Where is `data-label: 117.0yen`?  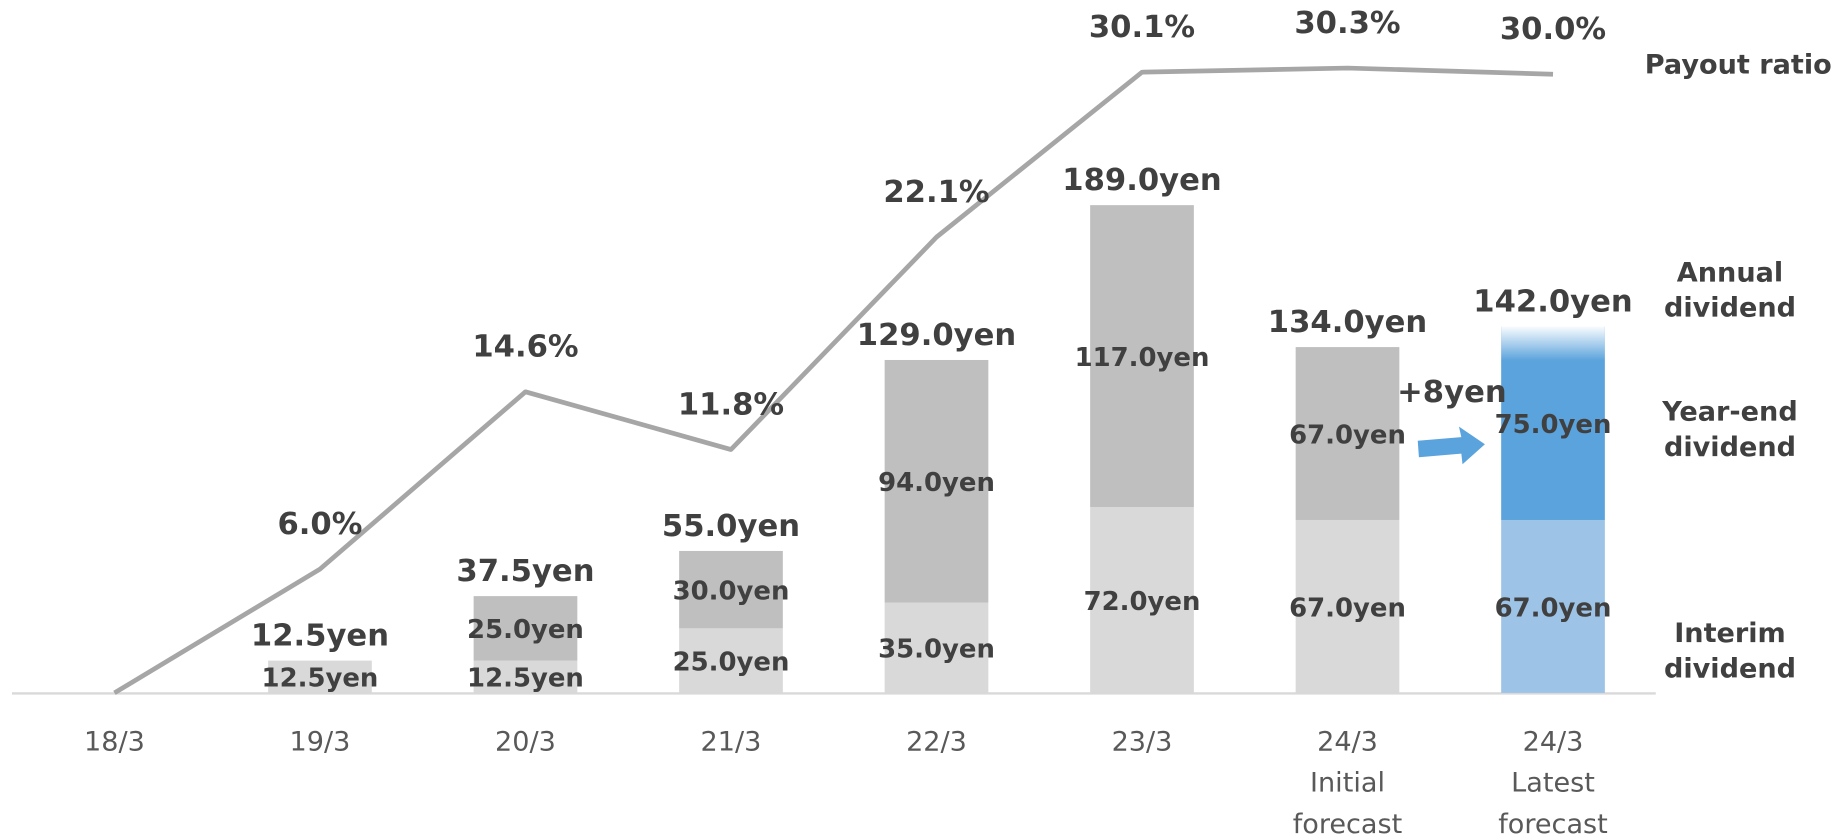
data-label: 117.0yen is located at coordinates (1142, 358).